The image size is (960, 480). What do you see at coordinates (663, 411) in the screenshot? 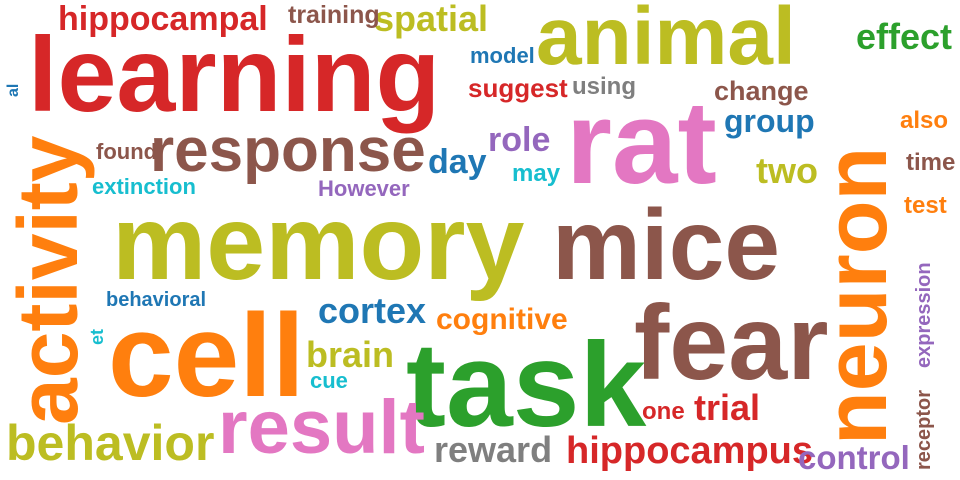
I see `word-one: one` at bounding box center [663, 411].